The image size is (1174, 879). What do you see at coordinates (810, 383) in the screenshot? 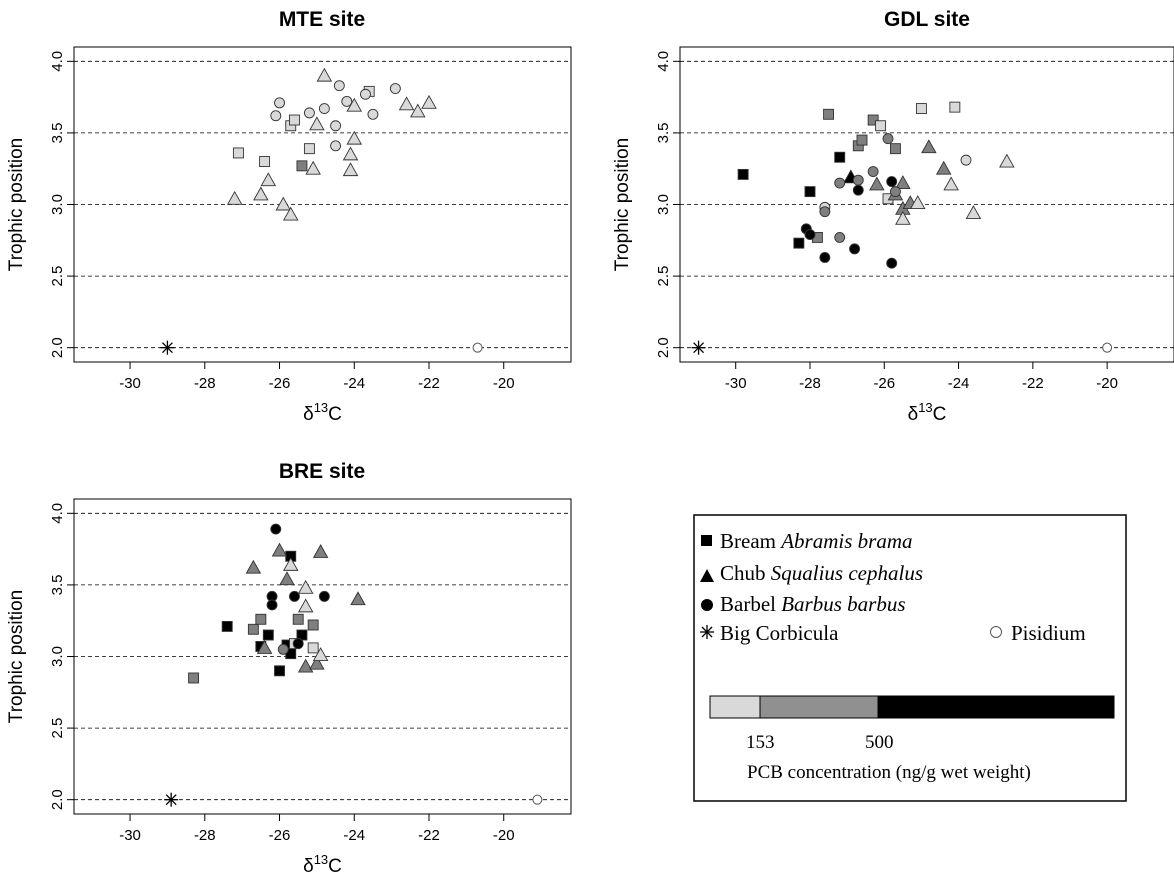
I see `x-tick-label: -28` at bounding box center [810, 383].